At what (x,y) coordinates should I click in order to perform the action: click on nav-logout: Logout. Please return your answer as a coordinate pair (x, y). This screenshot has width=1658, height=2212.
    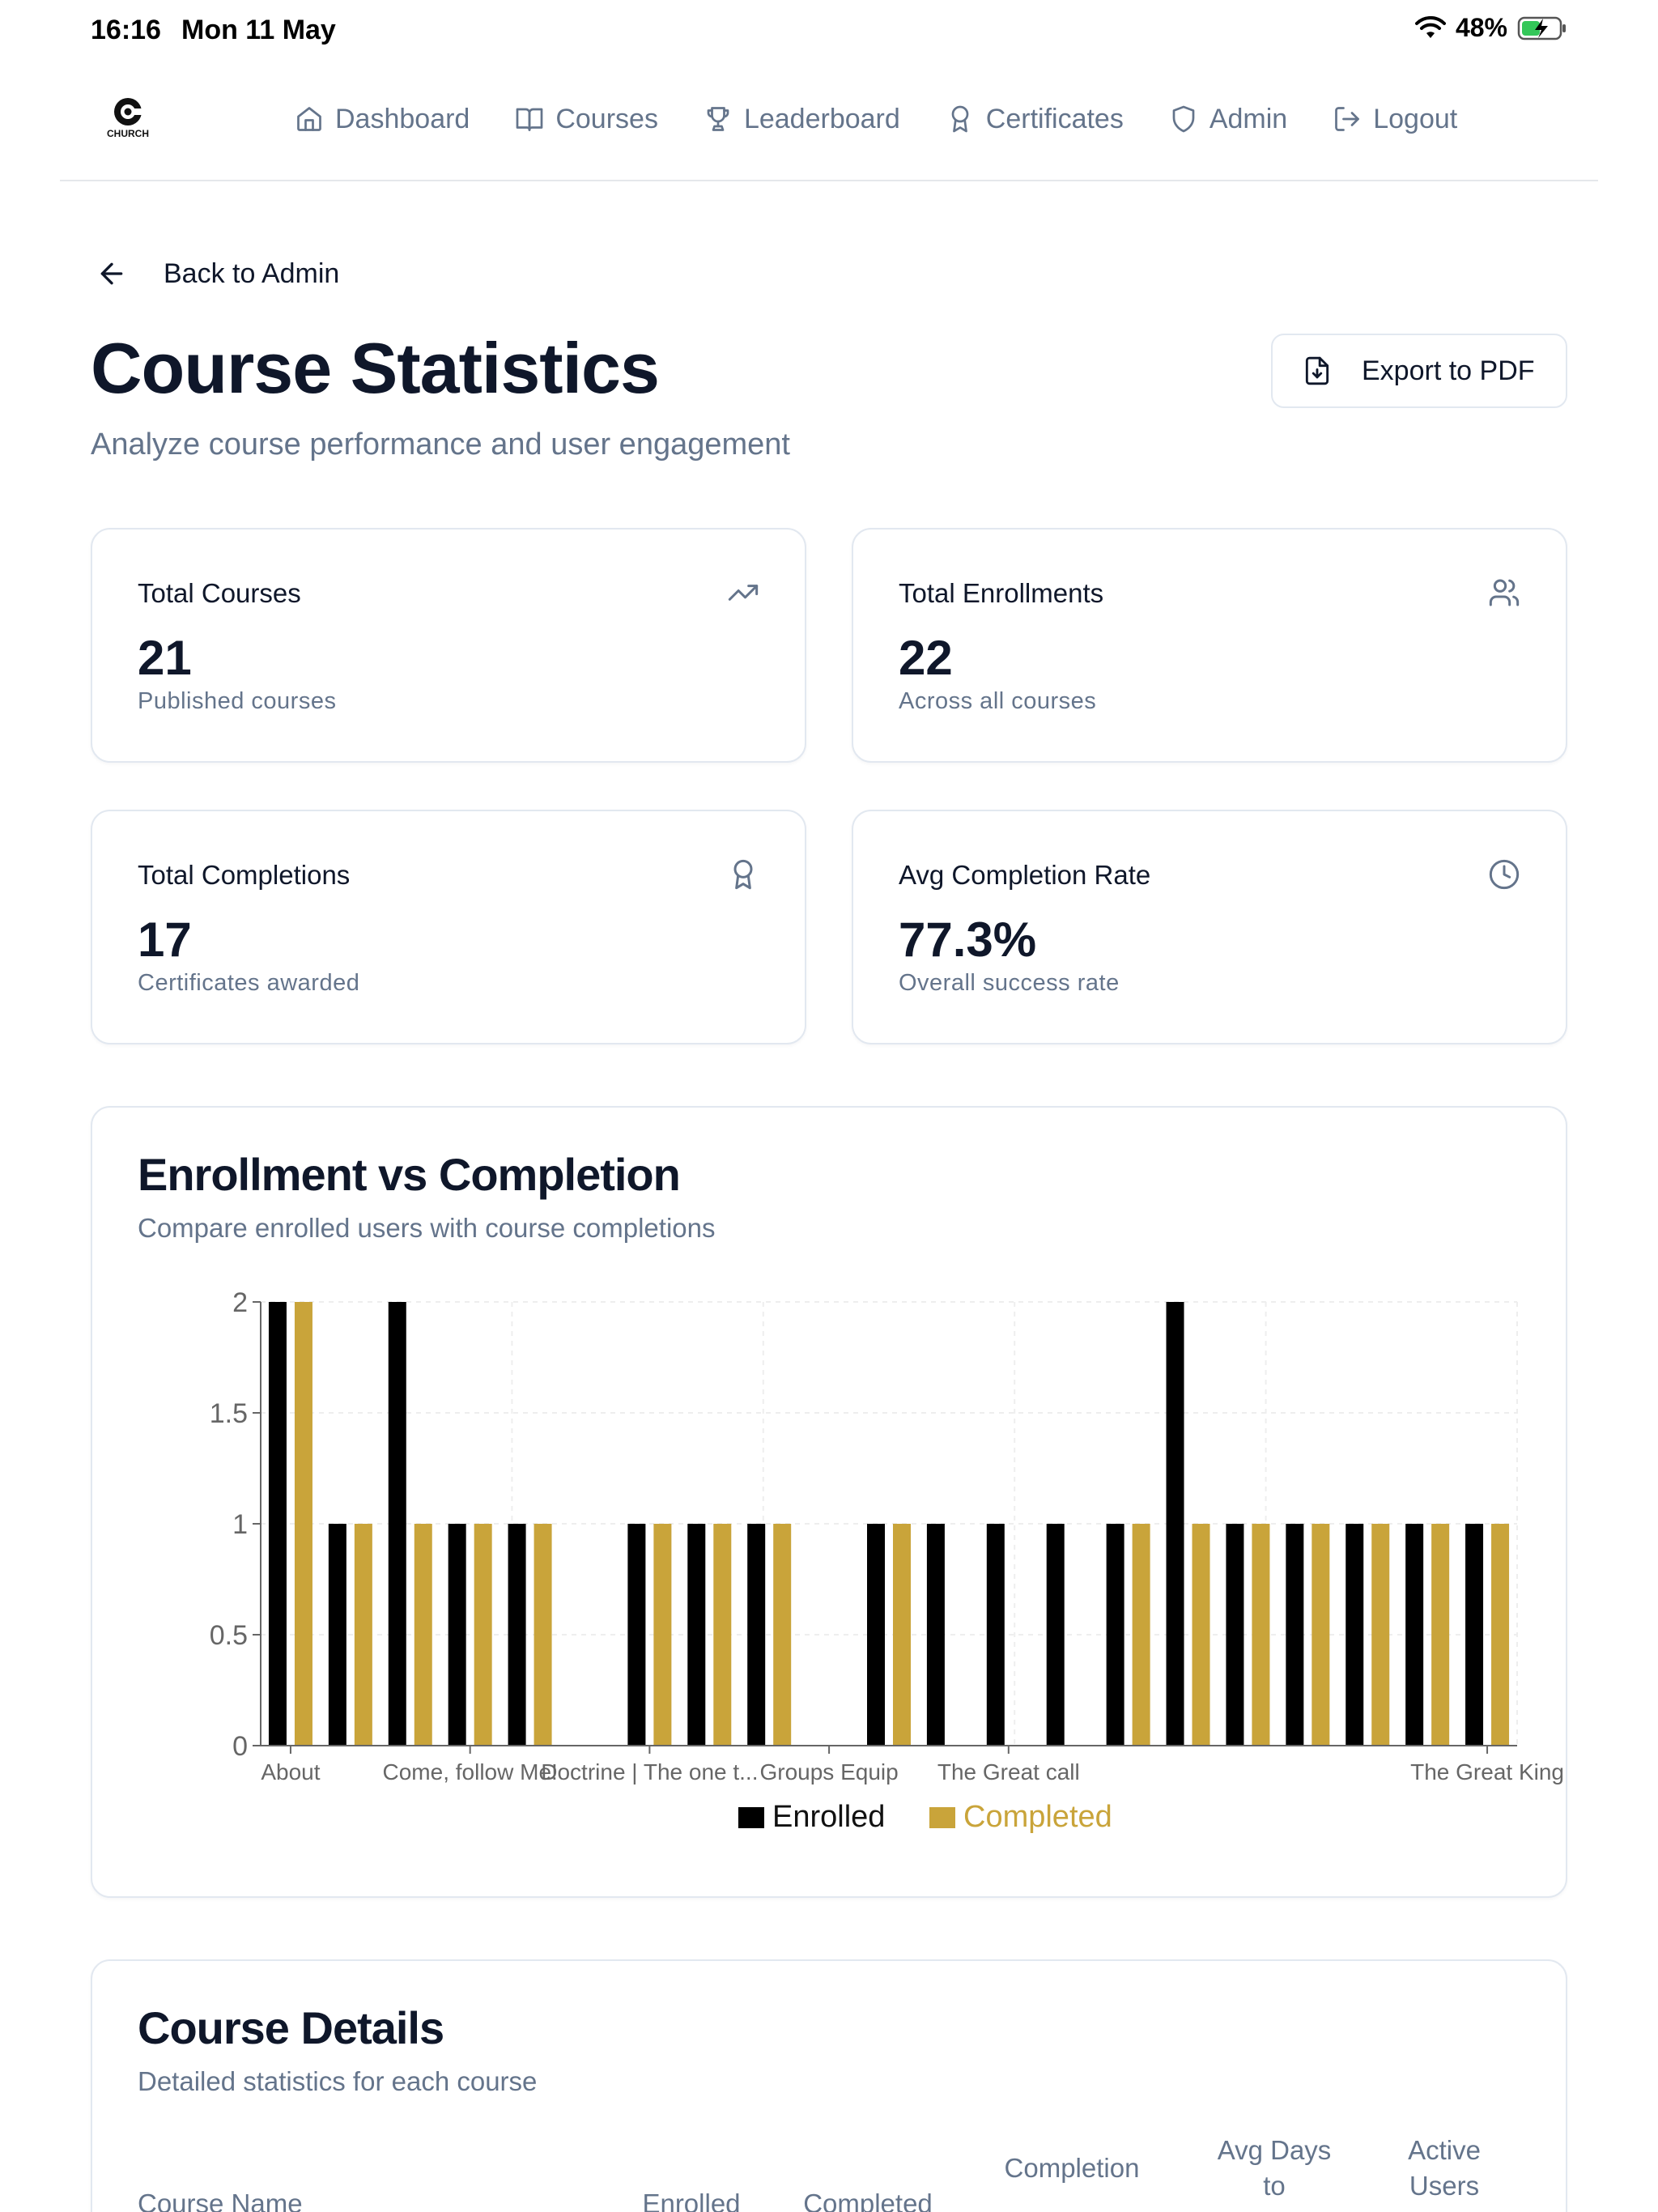
    Looking at the image, I should click on (1395, 119).